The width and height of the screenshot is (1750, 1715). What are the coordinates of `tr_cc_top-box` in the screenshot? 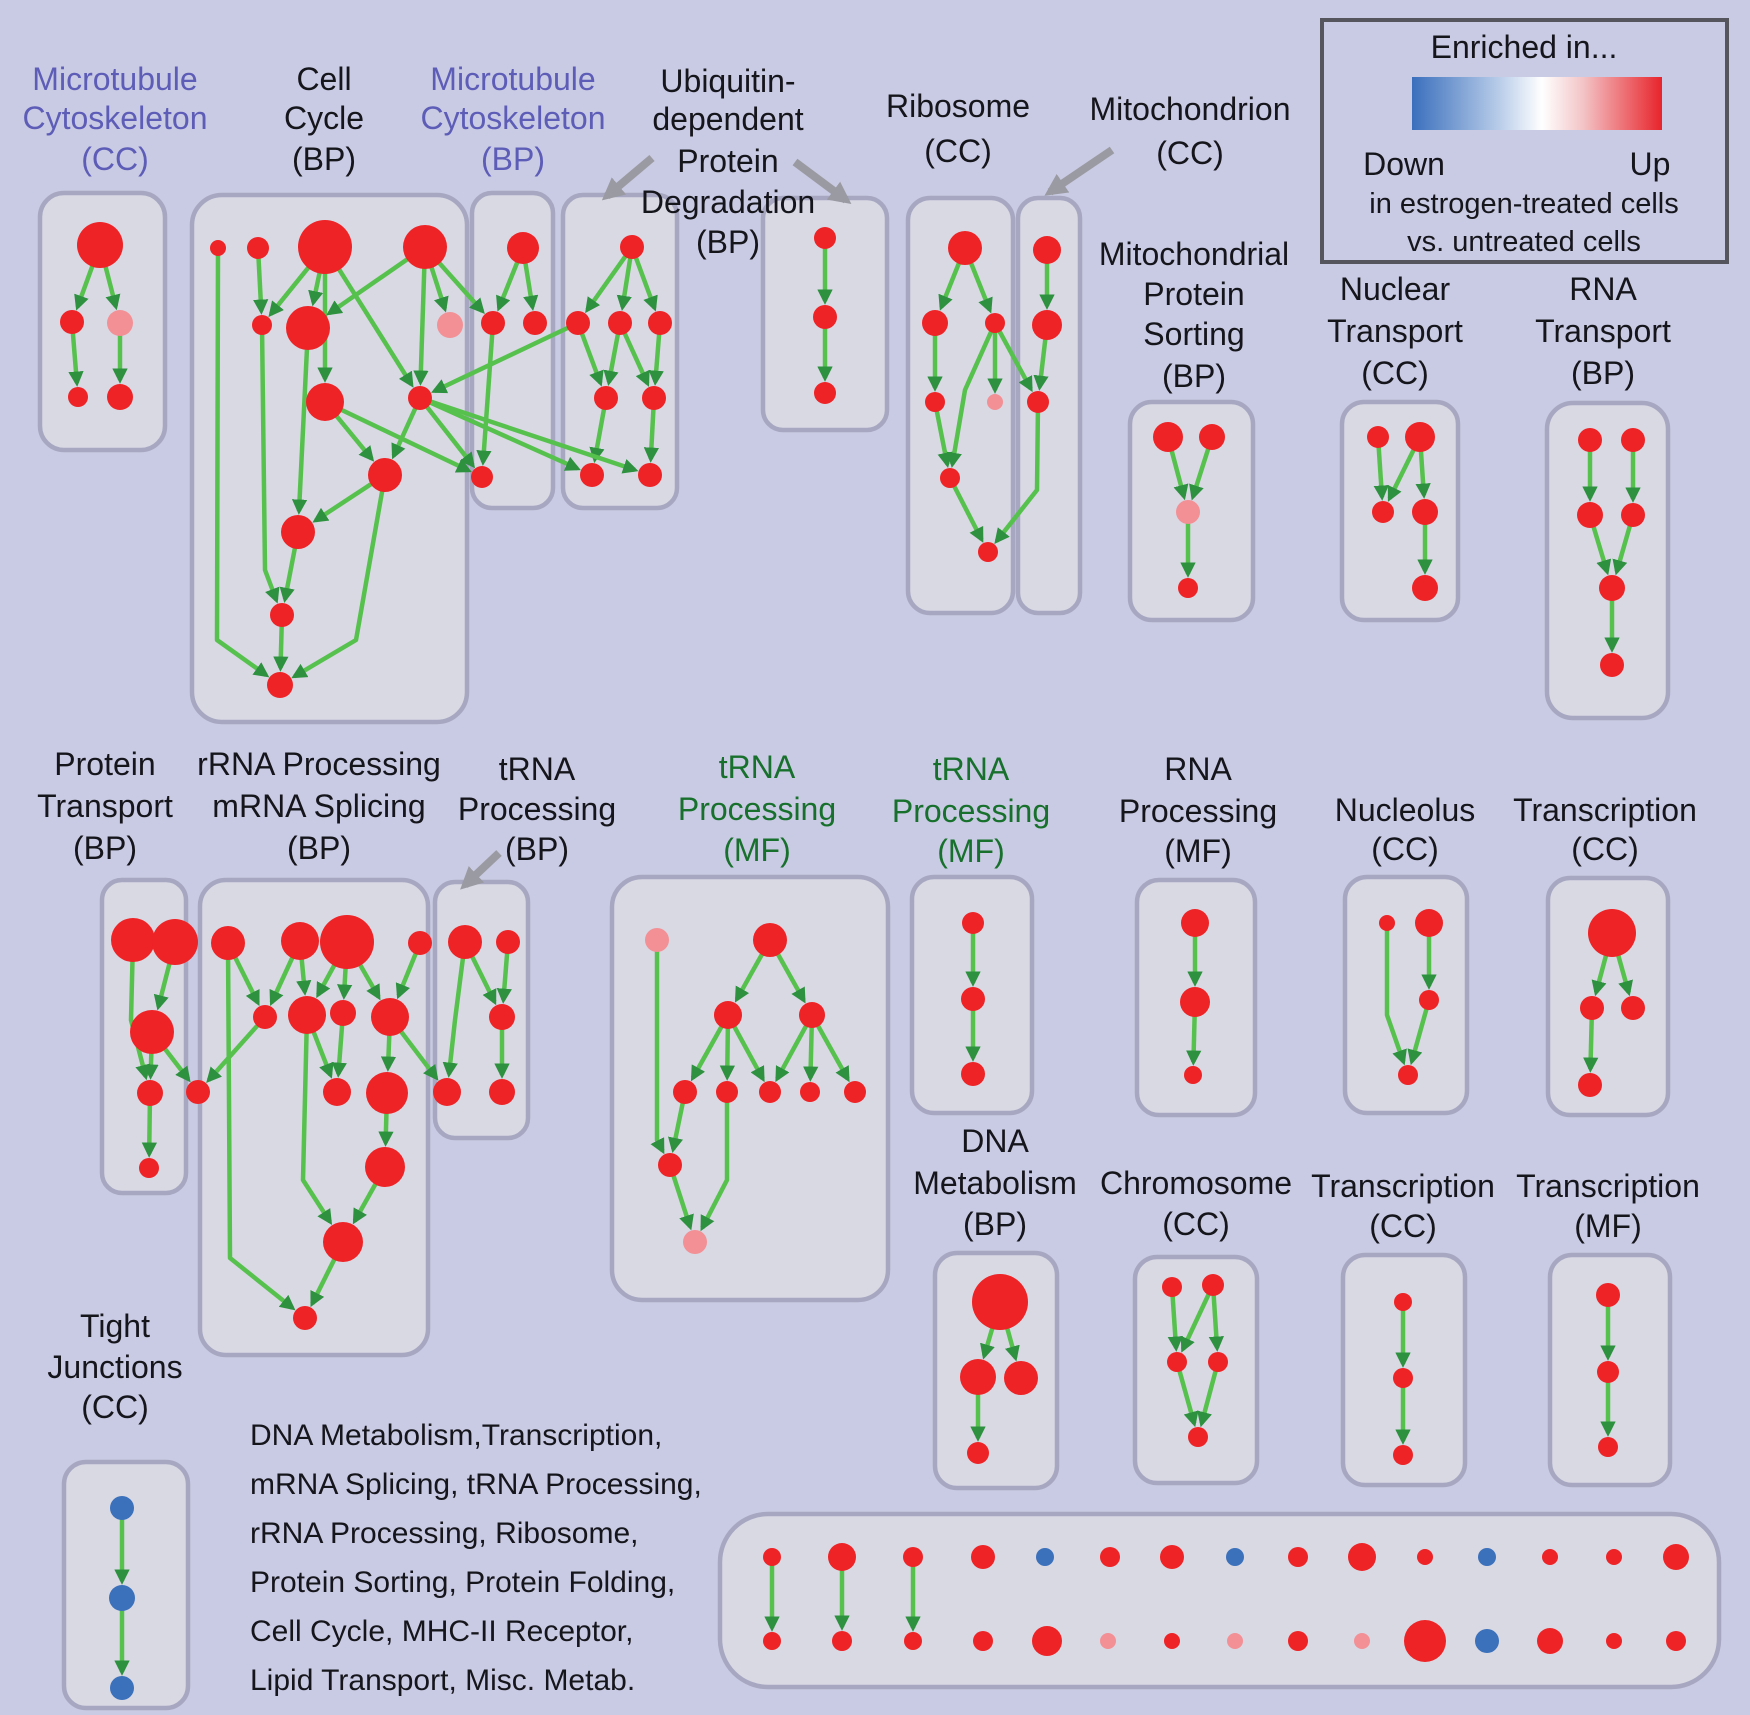 It's located at (1608, 996).